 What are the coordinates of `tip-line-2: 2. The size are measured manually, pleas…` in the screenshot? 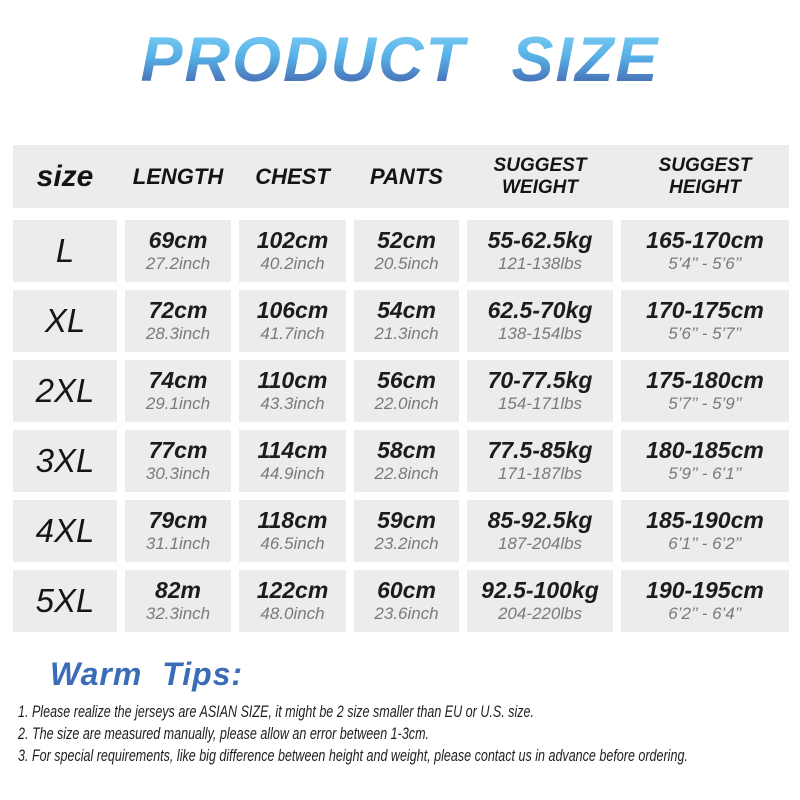 It's located at (224, 734).